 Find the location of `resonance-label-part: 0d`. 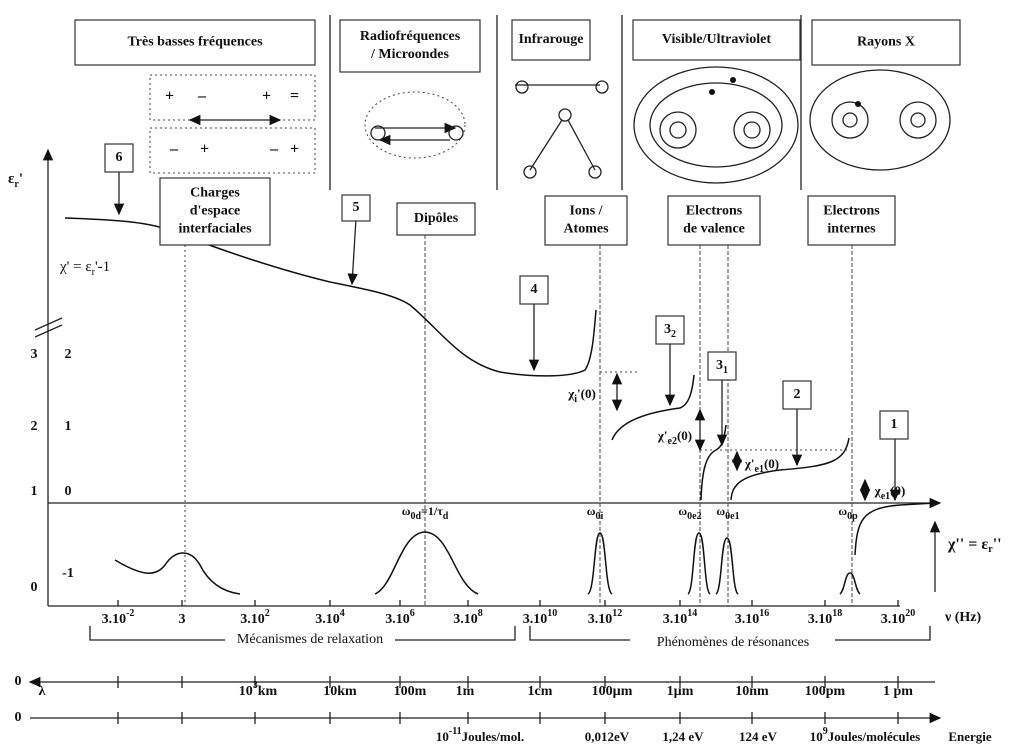

resonance-label-part: 0d is located at coordinates (415, 516).